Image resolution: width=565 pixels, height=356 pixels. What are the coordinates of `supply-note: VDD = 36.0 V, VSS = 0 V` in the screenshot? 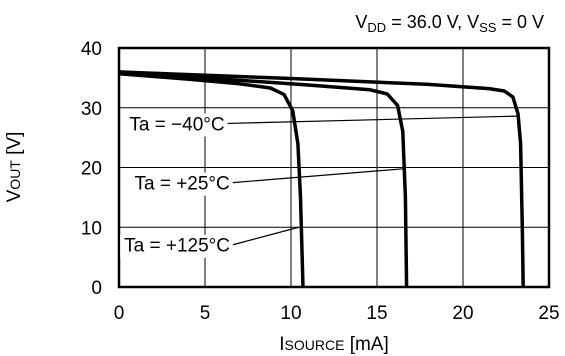 It's located at (449, 23).